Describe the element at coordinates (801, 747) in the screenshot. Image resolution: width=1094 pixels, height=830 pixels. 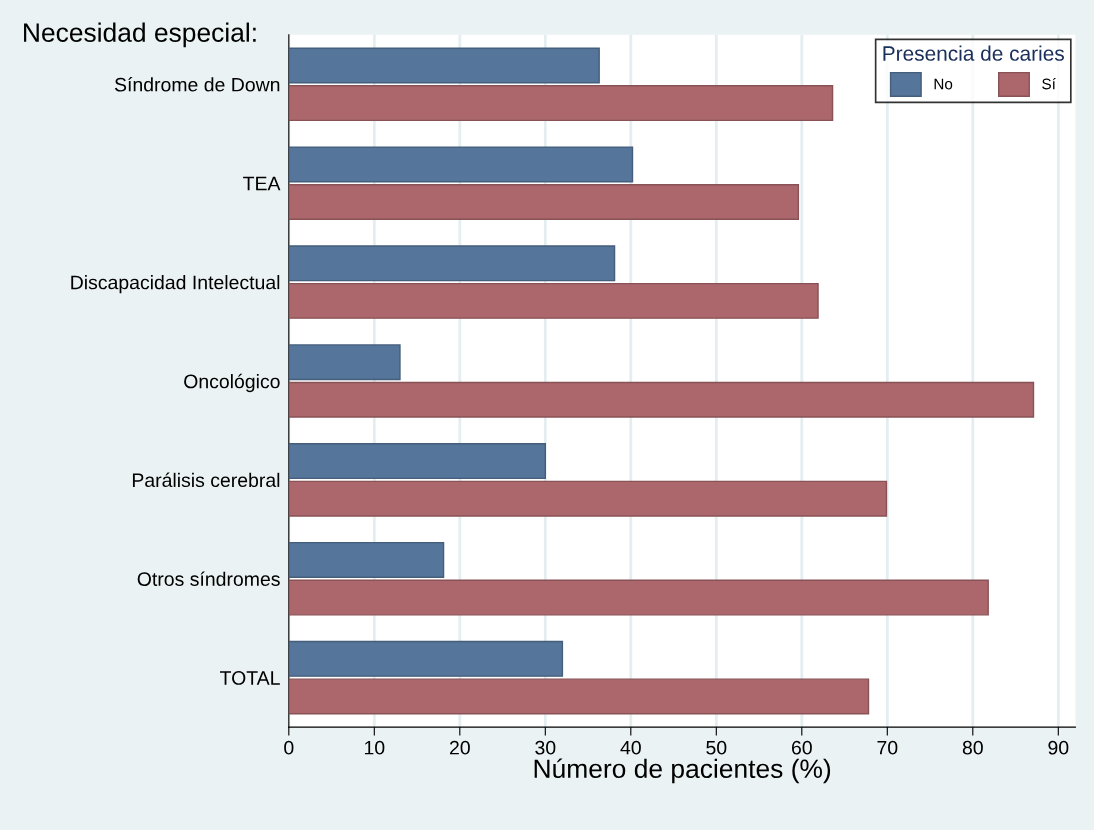
I see `x-tick-label: 60` at that location.